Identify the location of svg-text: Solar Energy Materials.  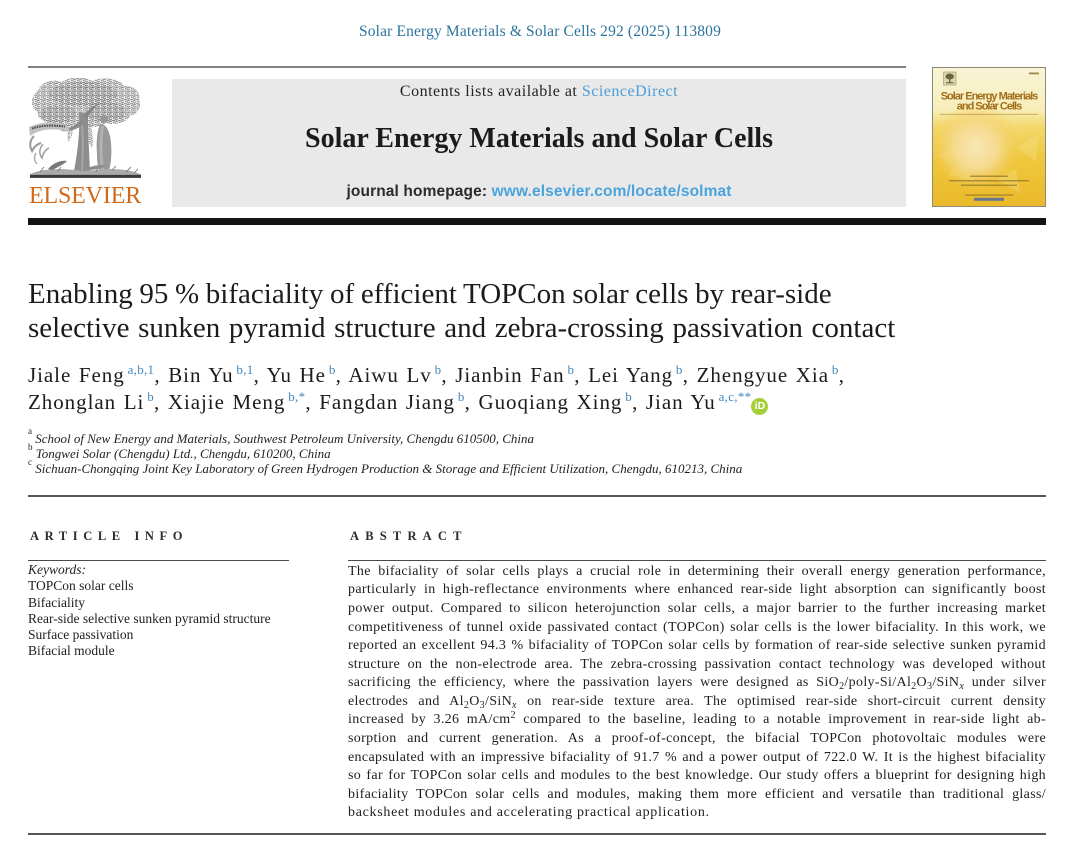
(989, 97).